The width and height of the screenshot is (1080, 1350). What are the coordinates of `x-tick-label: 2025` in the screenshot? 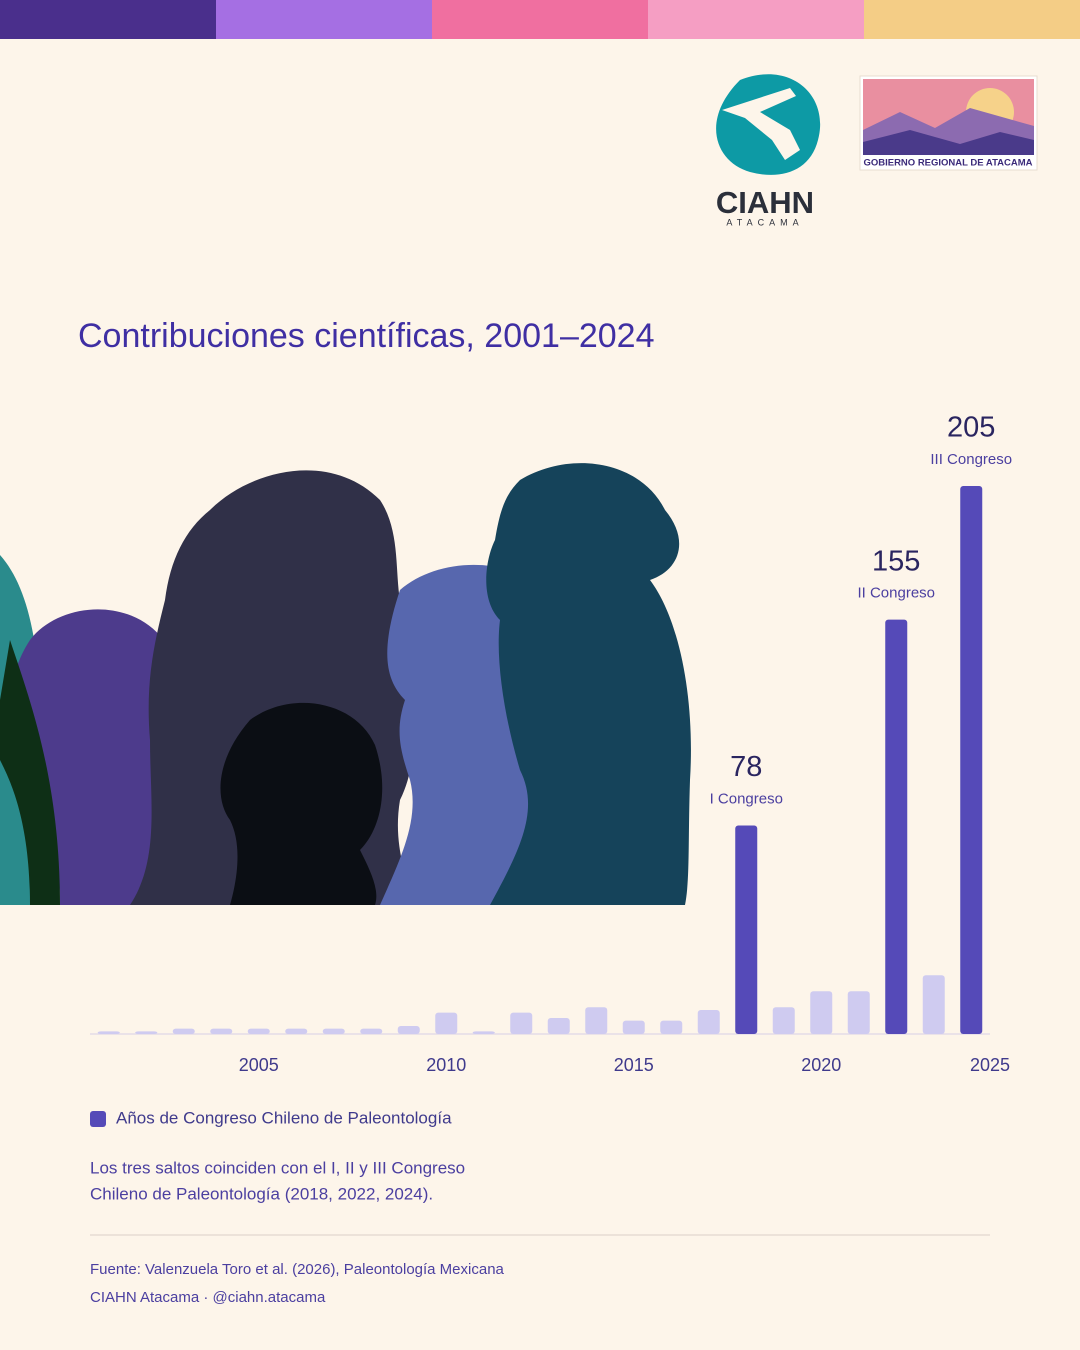 It's located at (990, 1065).